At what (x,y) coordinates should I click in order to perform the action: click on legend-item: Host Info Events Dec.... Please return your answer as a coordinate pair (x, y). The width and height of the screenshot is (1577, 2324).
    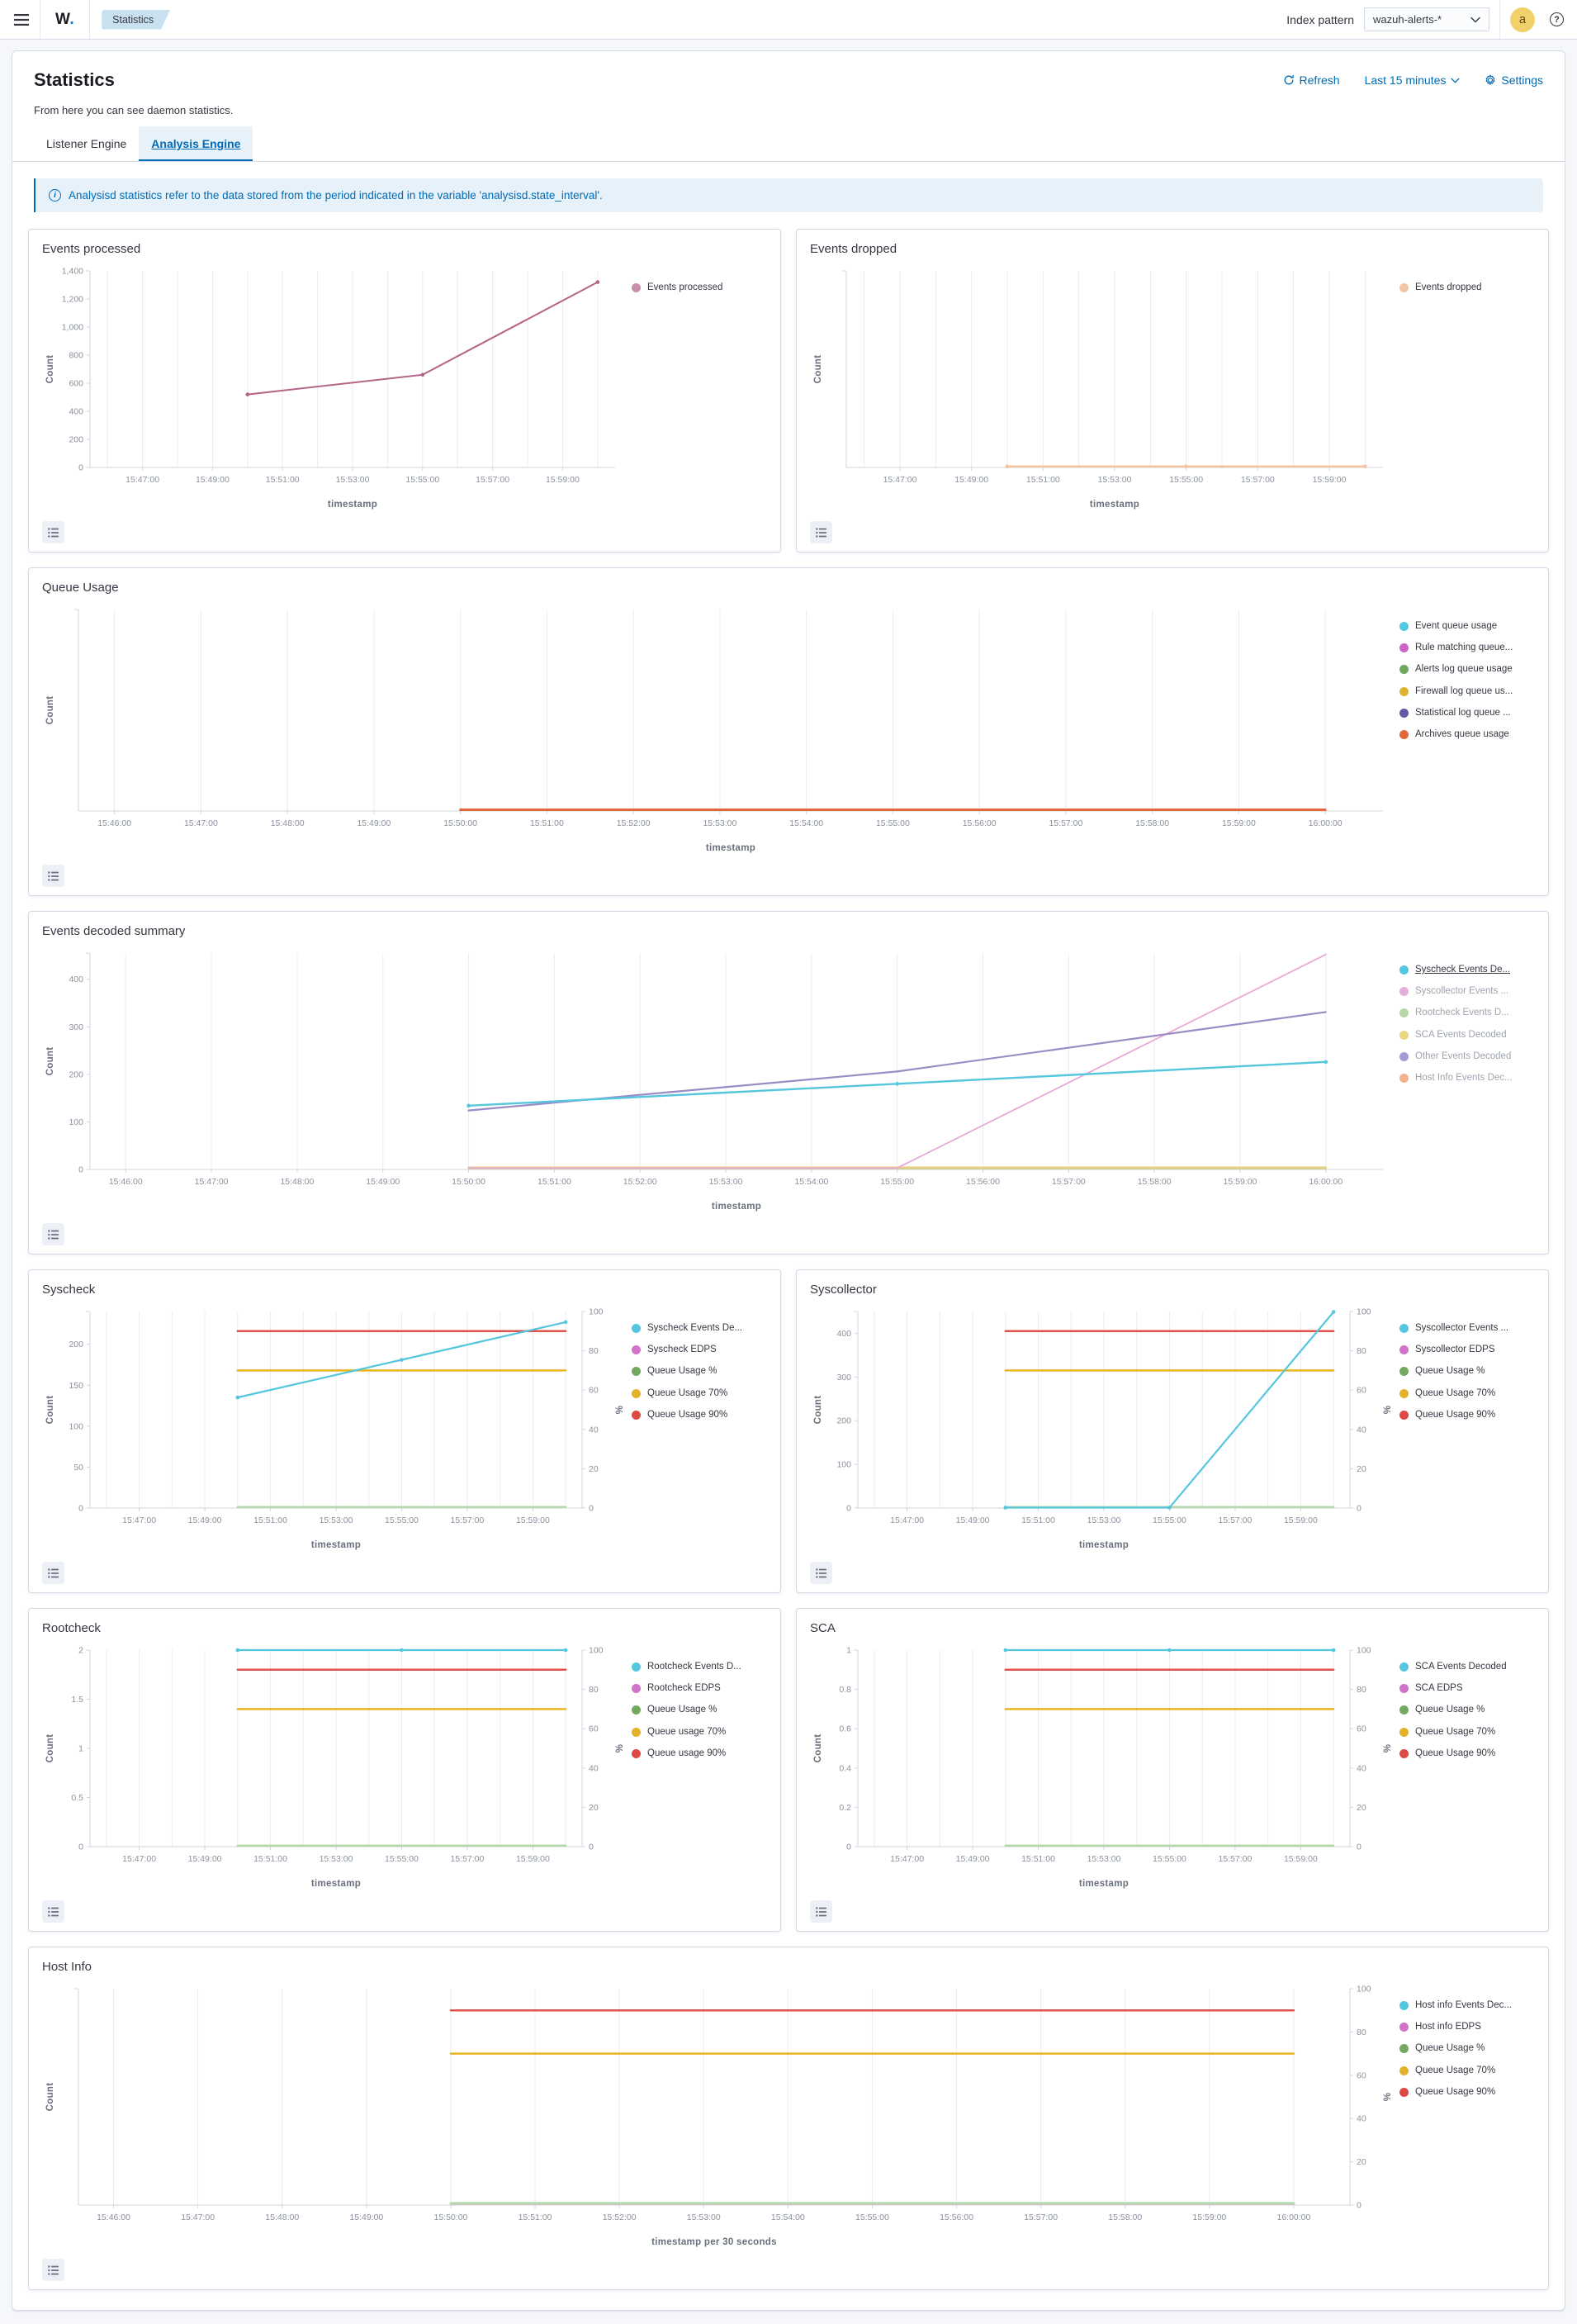
    Looking at the image, I should click on (1467, 1078).